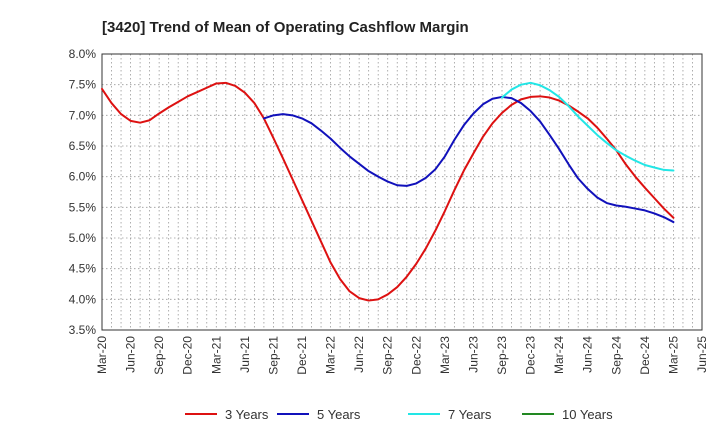 The image size is (720, 440). Describe the element at coordinates (302, 355) in the screenshot. I see `x-tick-label: Dec-21` at that location.